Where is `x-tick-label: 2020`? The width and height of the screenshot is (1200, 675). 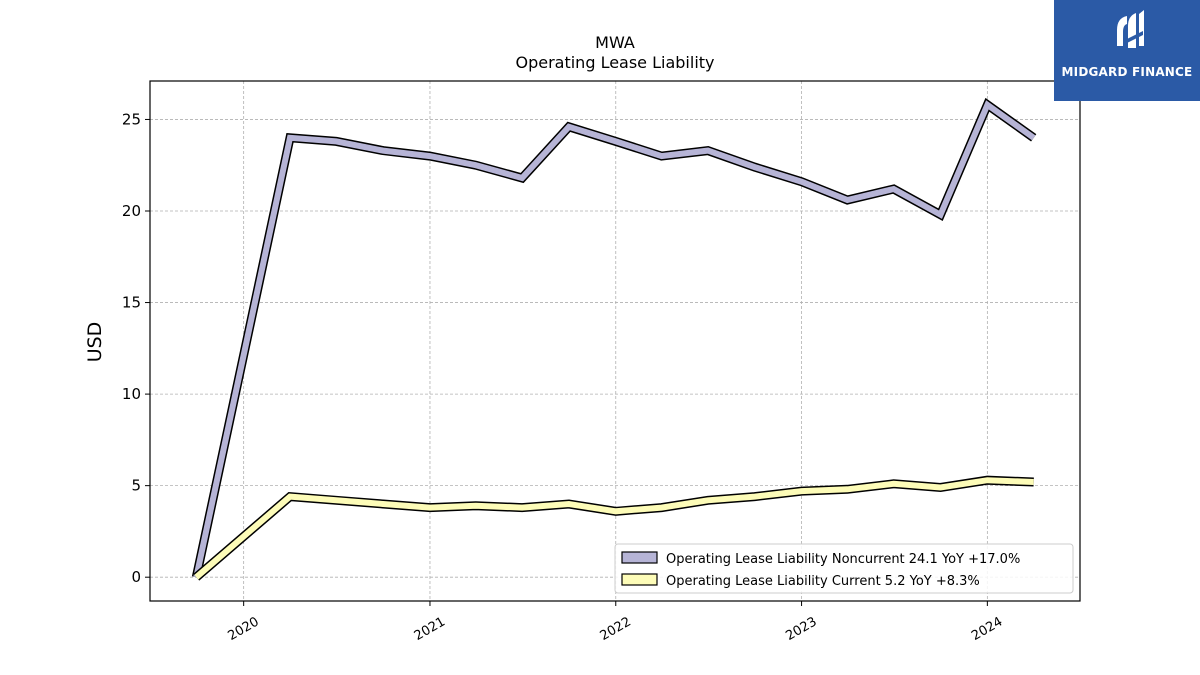
x-tick-label: 2020 is located at coordinates (244, 629).